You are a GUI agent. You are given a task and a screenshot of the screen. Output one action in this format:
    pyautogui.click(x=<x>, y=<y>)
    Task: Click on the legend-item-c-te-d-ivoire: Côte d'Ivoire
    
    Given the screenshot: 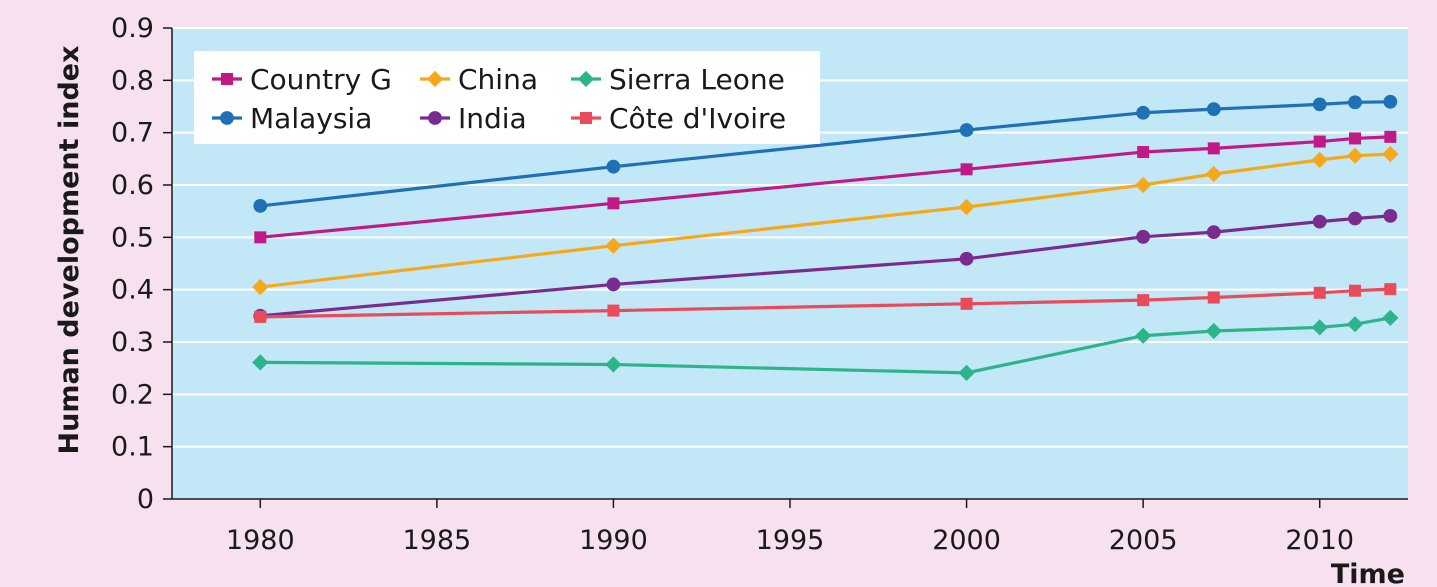 What is the action you would take?
    pyautogui.click(x=678, y=118)
    